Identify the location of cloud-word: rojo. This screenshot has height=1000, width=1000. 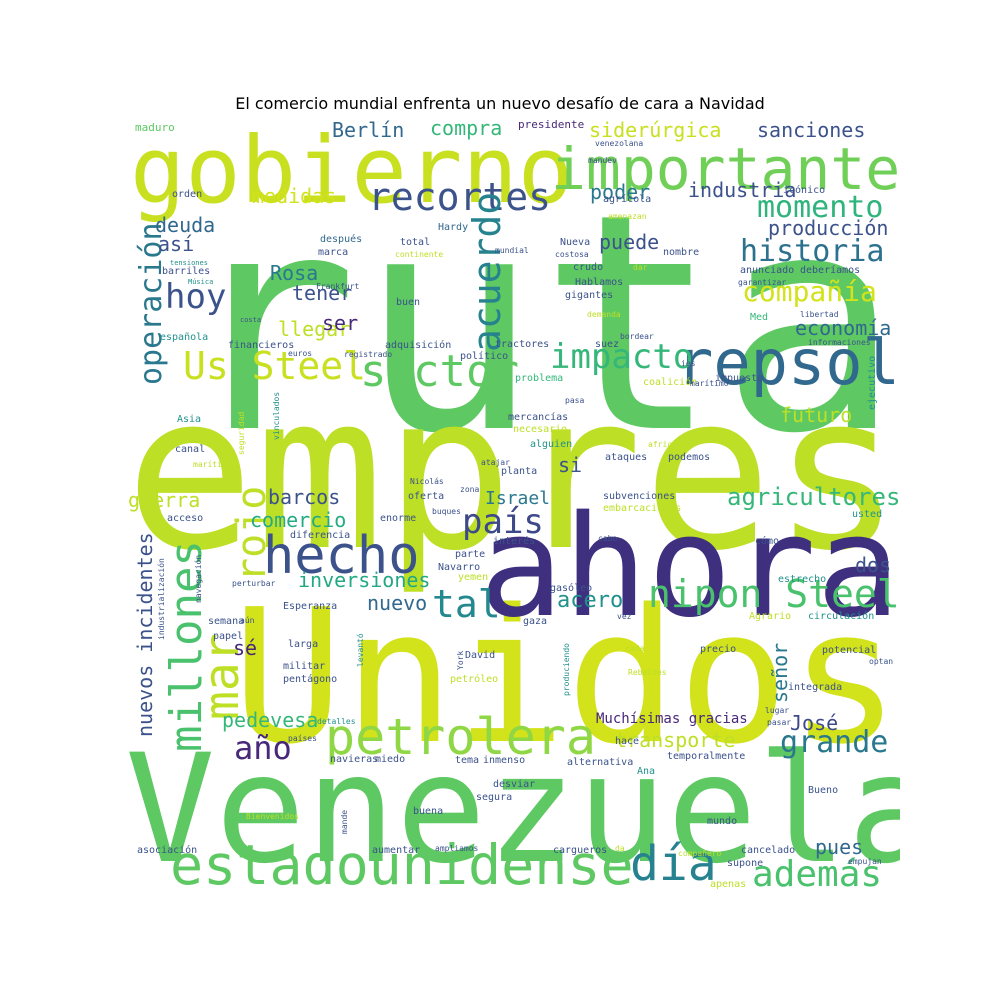
(252, 533).